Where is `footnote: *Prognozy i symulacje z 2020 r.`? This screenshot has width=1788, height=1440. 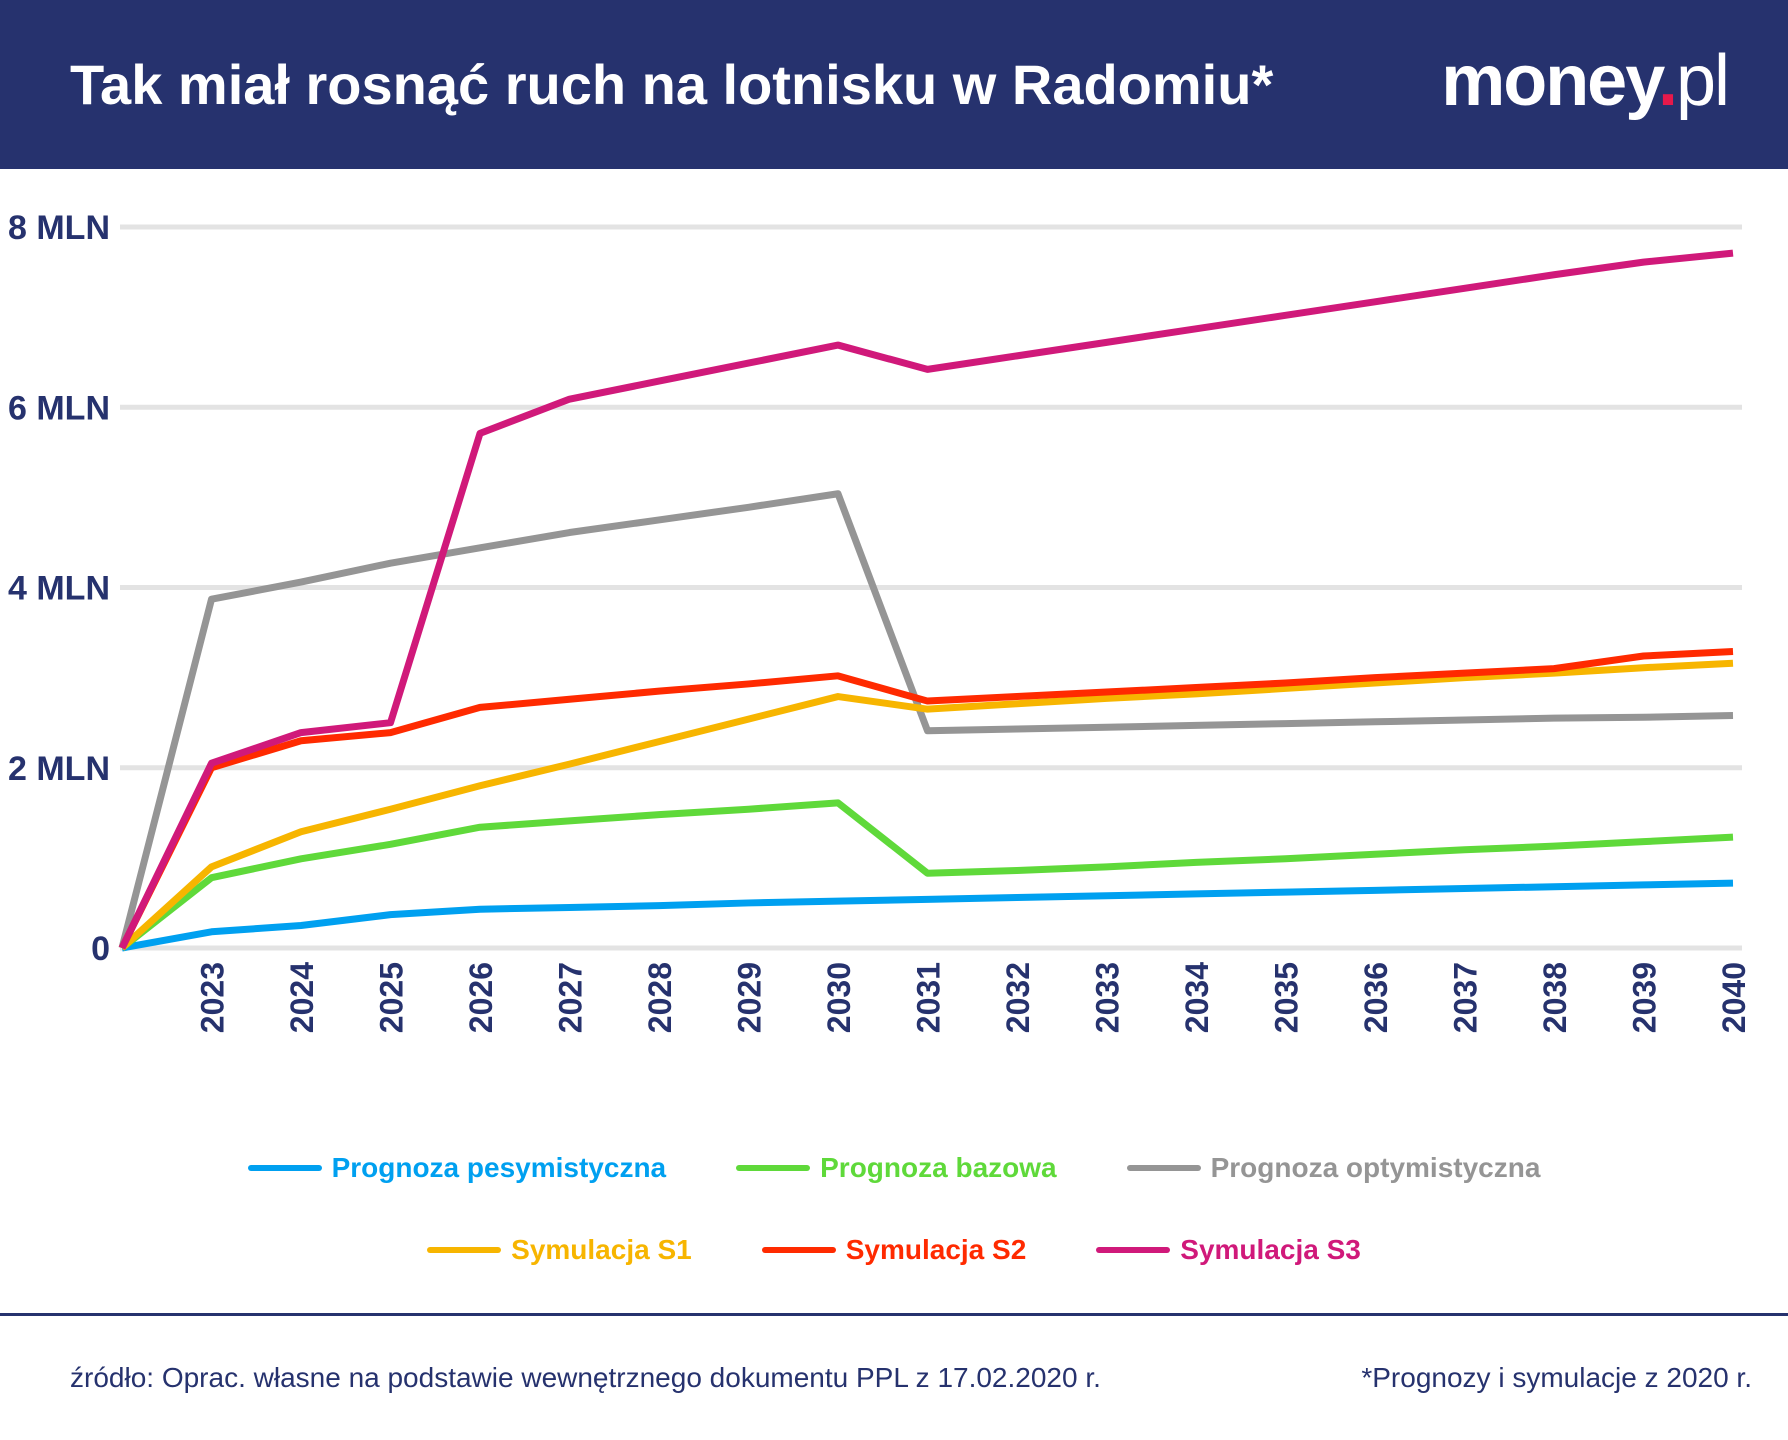
footnote: *Prognozy i symulacje z 2020 r. is located at coordinates (1556, 1377).